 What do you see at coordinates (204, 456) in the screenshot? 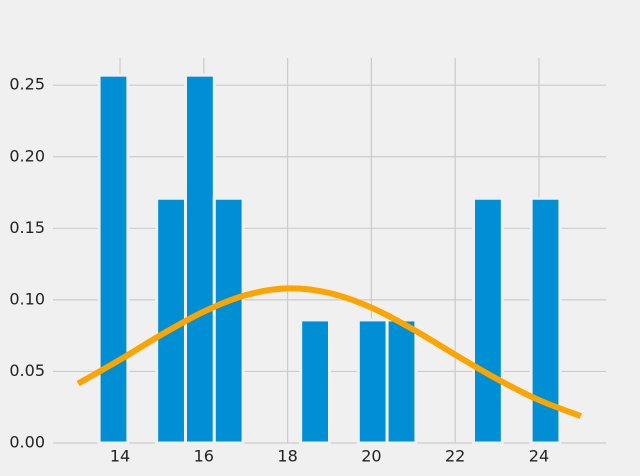
I see `x-tick-label: 16` at bounding box center [204, 456].